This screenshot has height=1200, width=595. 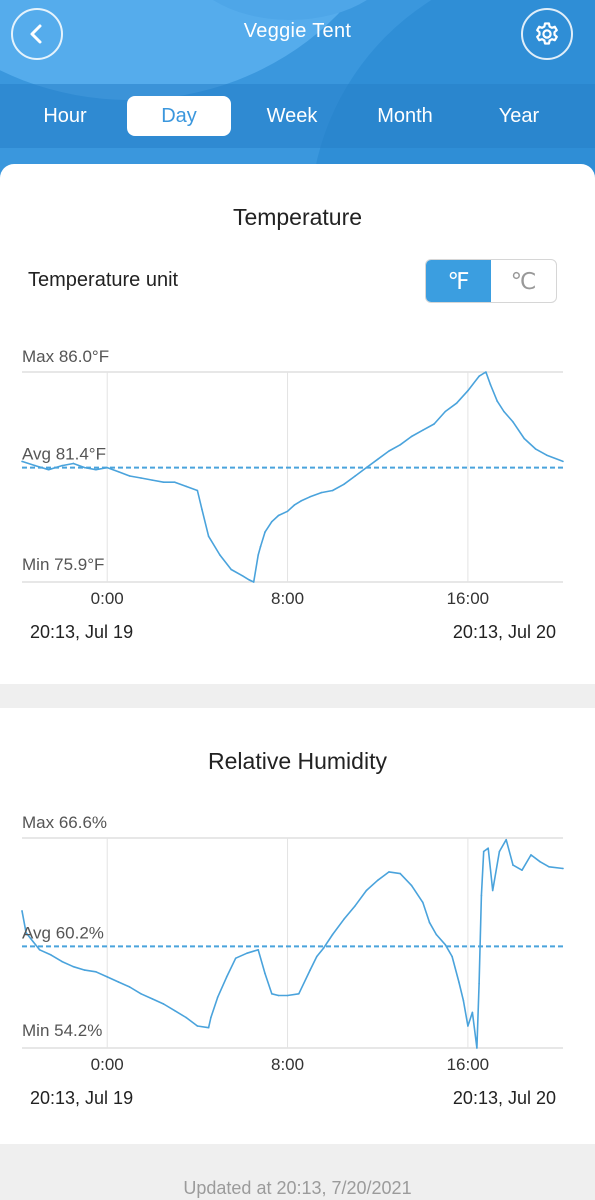 I want to click on tab-month: Month, so click(x=405, y=116).